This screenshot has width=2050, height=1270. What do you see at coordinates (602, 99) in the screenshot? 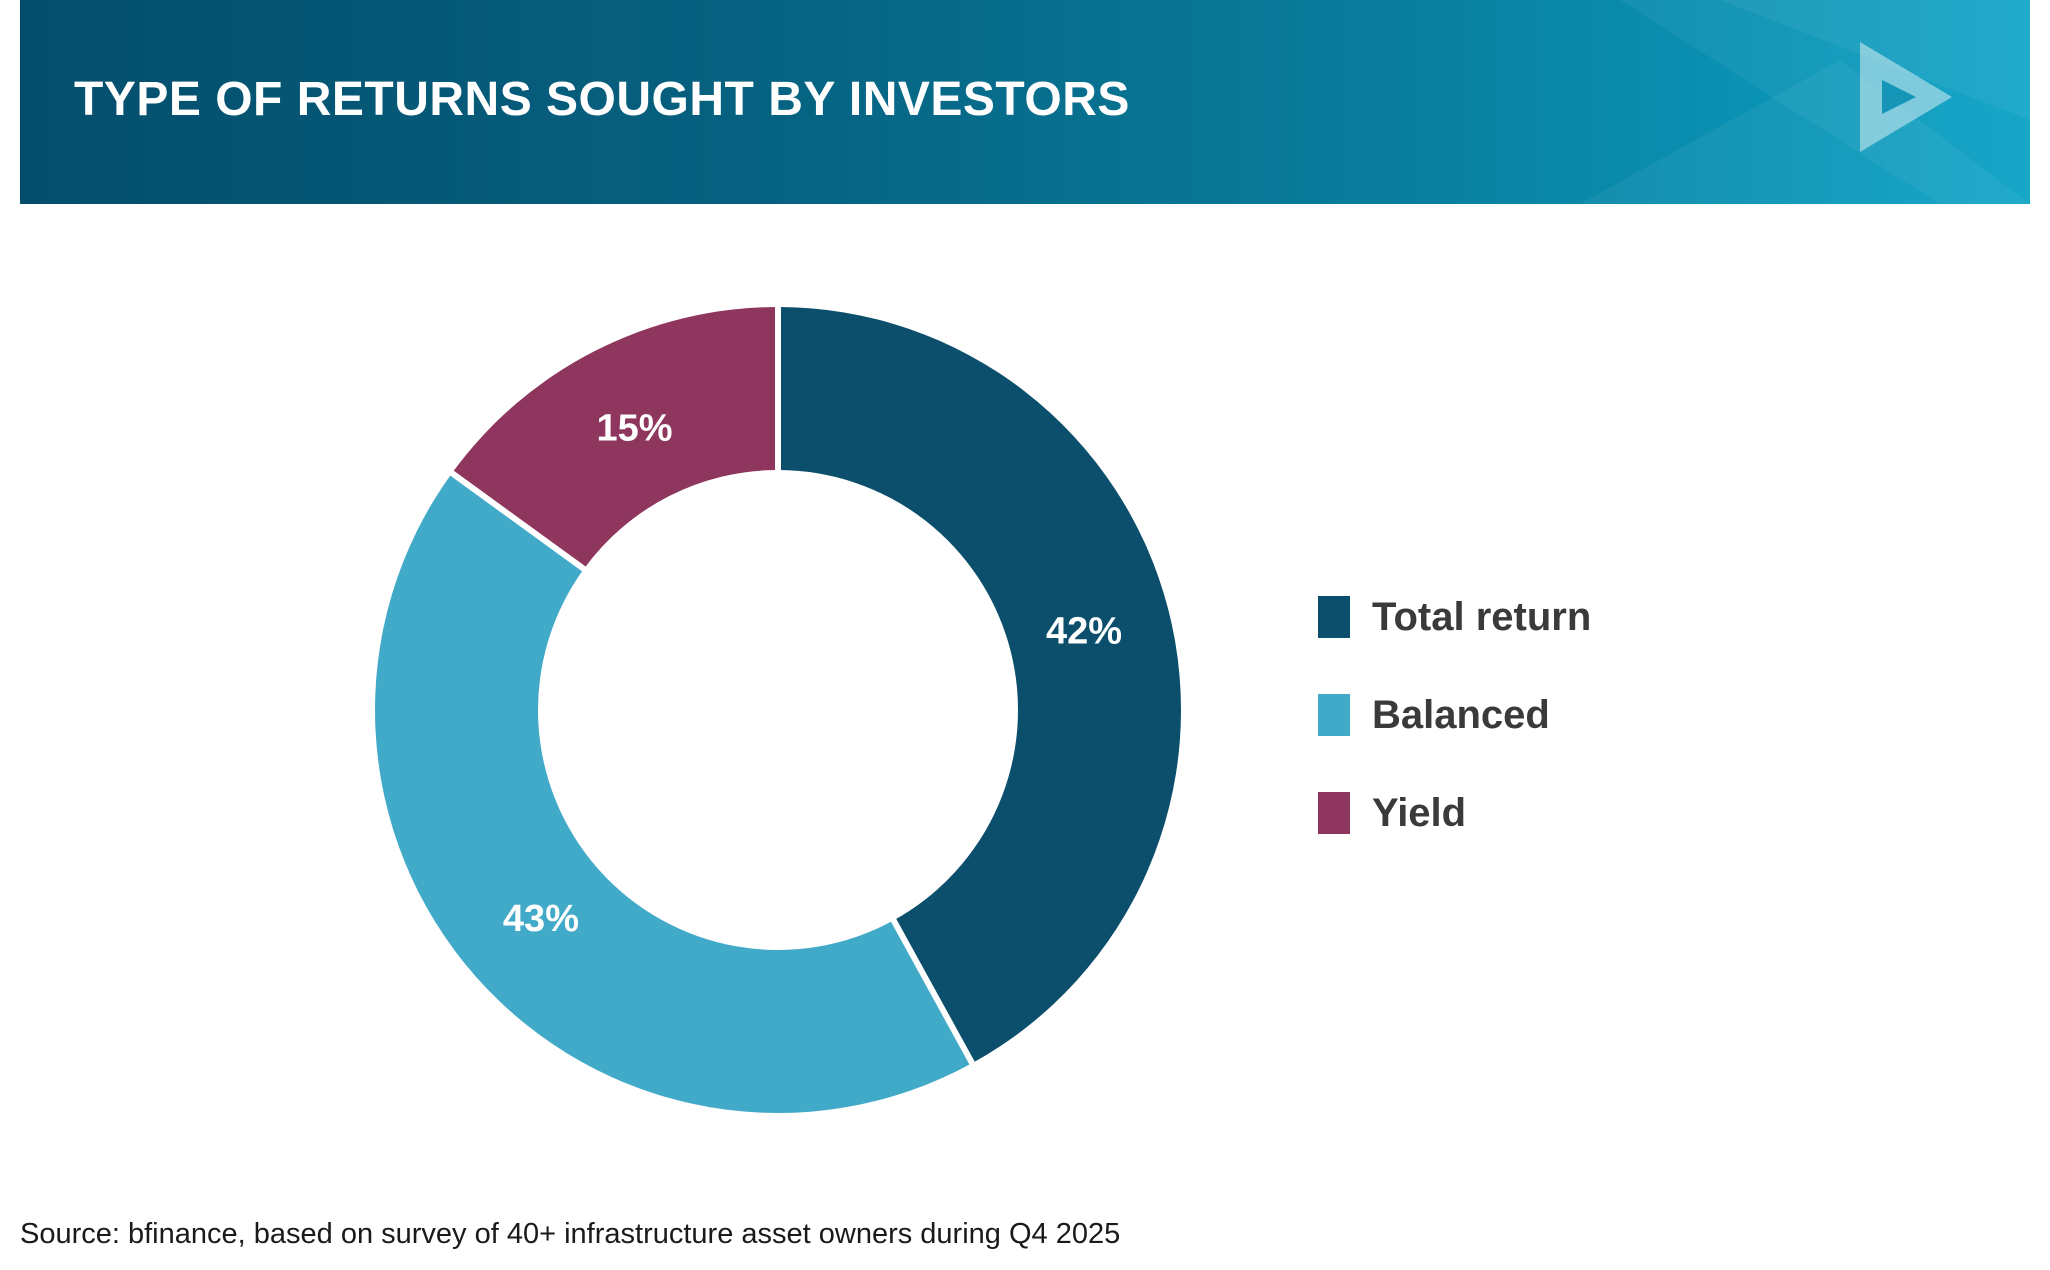
I see `chart-title: TYPE OF RETURNS SOUGHT BY INVESTORS` at bounding box center [602, 99].